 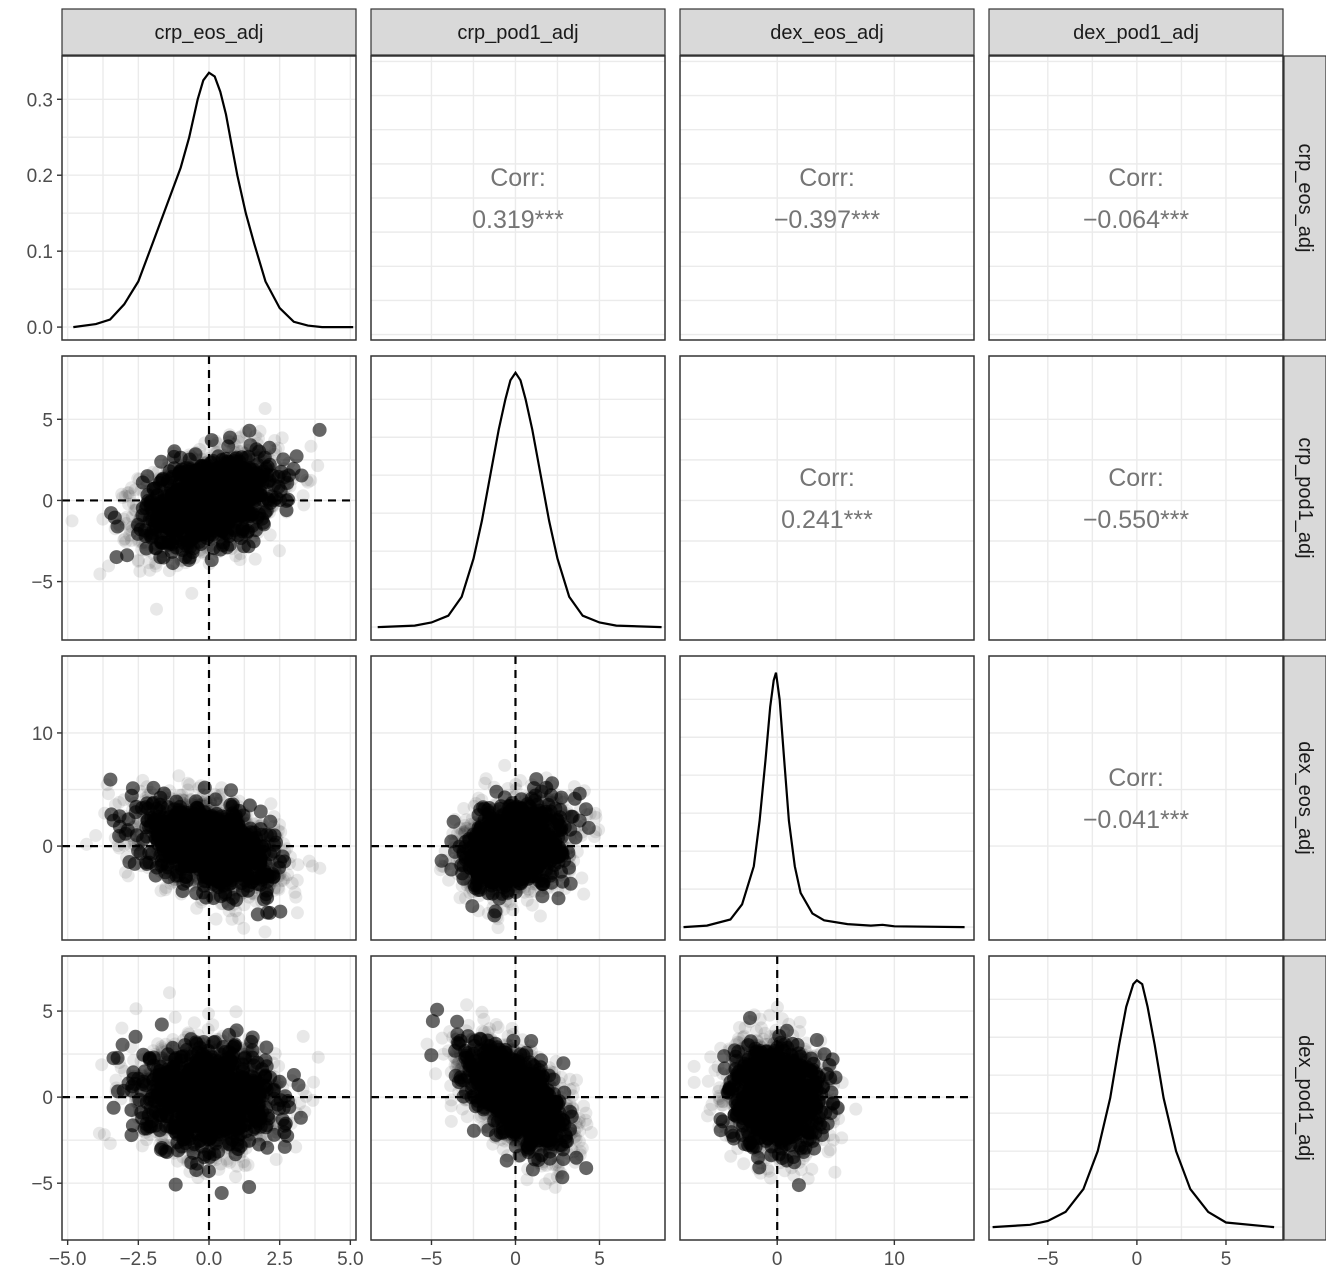 I want to click on panel-border, so click(x=209, y=198).